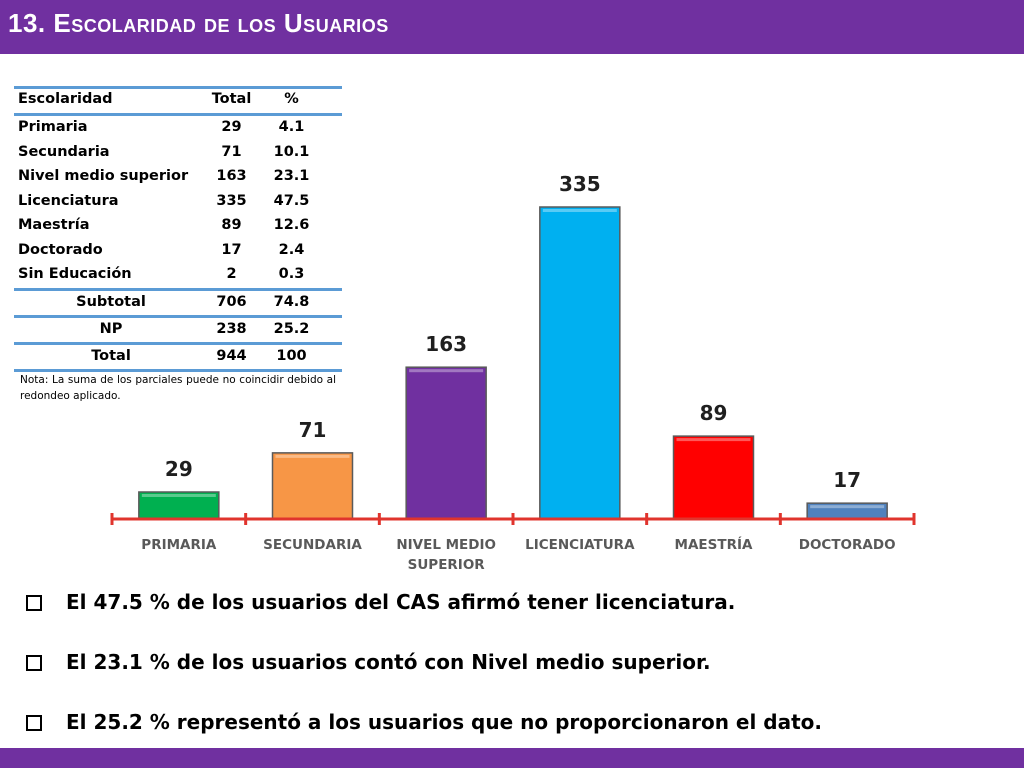 The image size is (1024, 770). What do you see at coordinates (178, 251) in the screenshot?
I see `table-row: Doctorado 17 2.4` at bounding box center [178, 251].